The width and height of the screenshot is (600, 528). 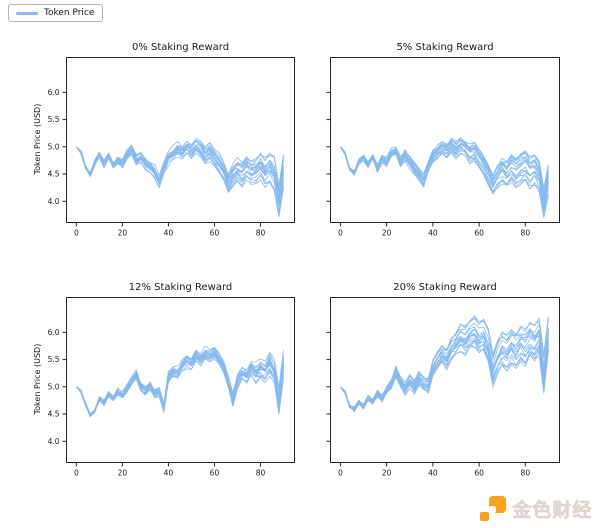 What do you see at coordinates (37, 379) in the screenshot?
I see `y-axis-label-bottom: Token Price (USD)` at bounding box center [37, 379].